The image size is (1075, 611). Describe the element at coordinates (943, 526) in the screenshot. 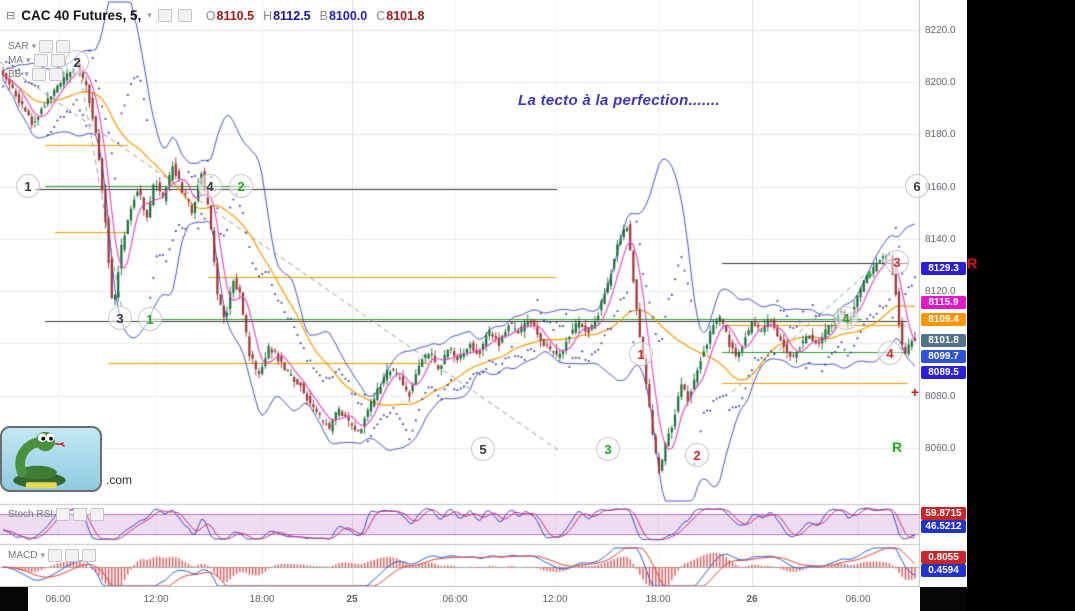

I see `stoch-value-badge: 46.5212` at that location.